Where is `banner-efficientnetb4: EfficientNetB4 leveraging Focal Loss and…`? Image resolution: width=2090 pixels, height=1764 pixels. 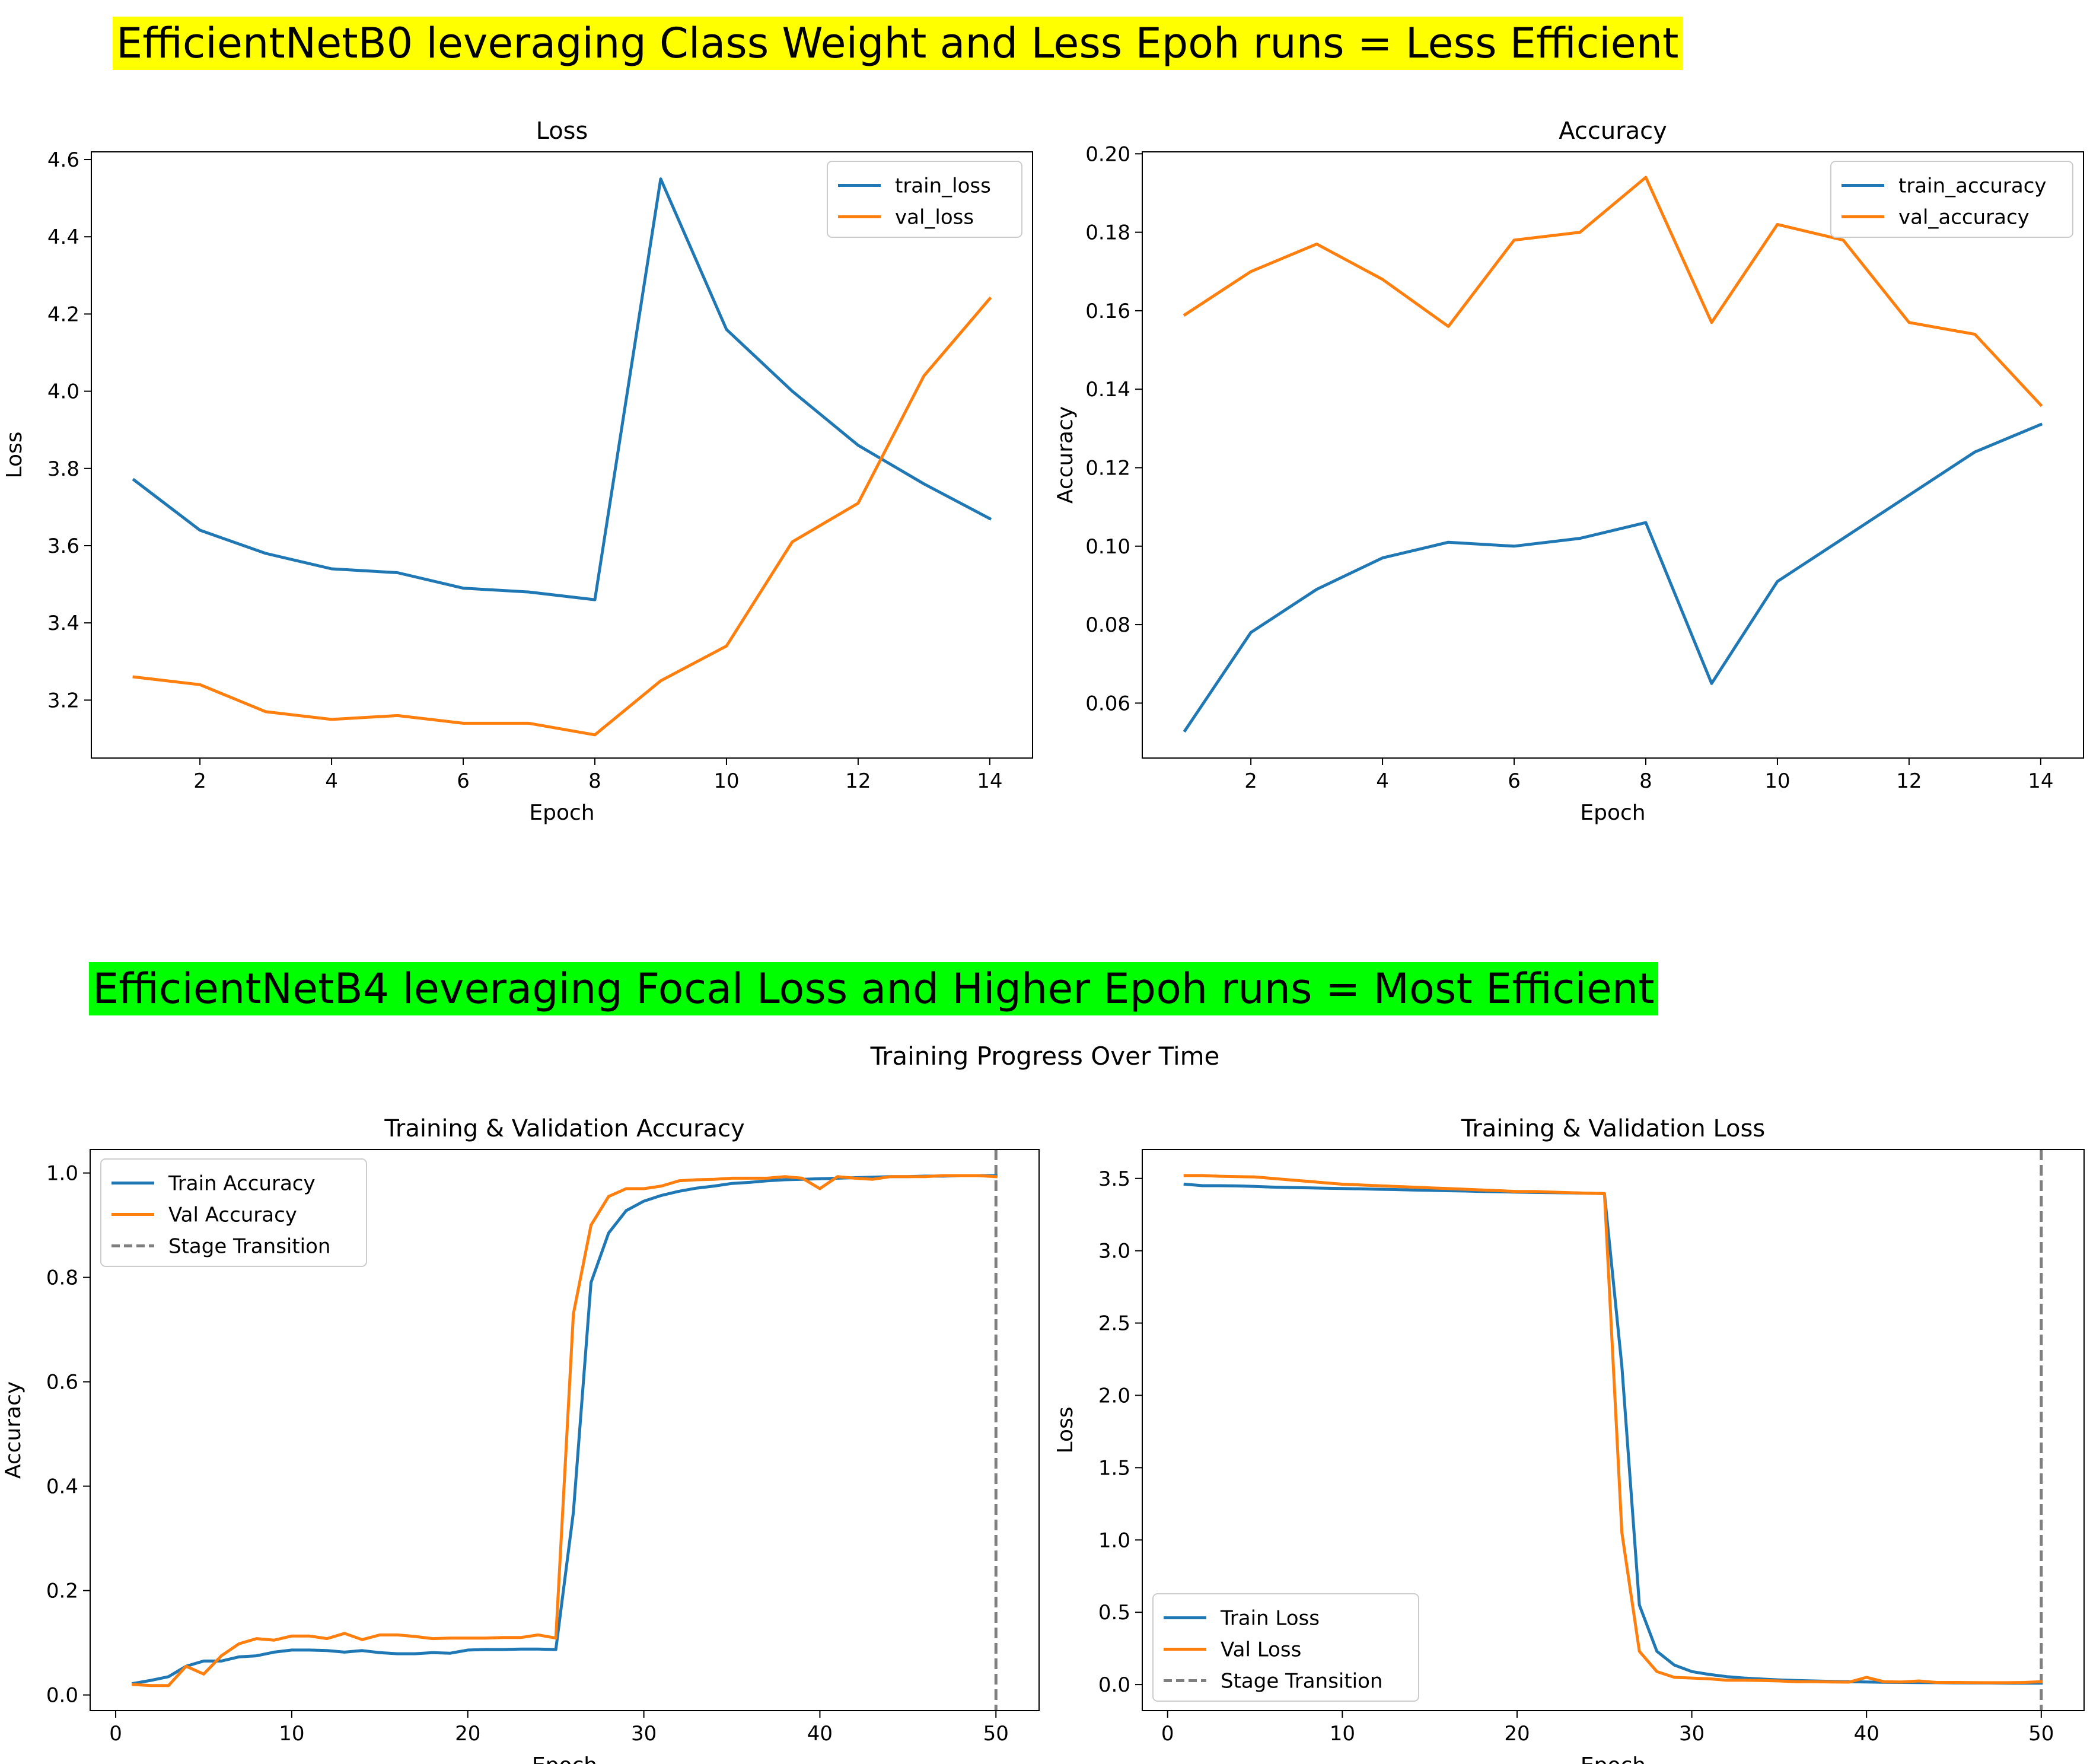 banner-efficientnetb4: EfficientNetB4 leveraging Focal Loss and… is located at coordinates (874, 988).